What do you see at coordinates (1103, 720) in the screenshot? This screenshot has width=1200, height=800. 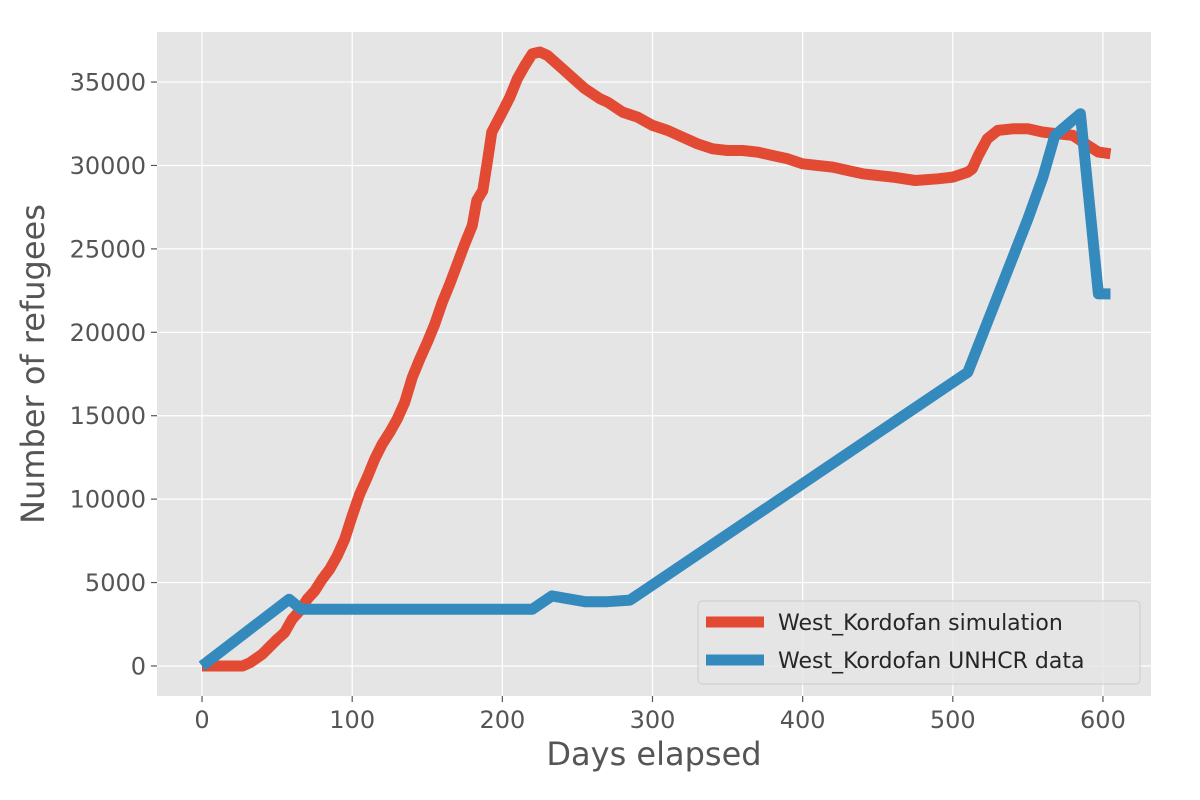 I see `x-tick-label: 600` at bounding box center [1103, 720].